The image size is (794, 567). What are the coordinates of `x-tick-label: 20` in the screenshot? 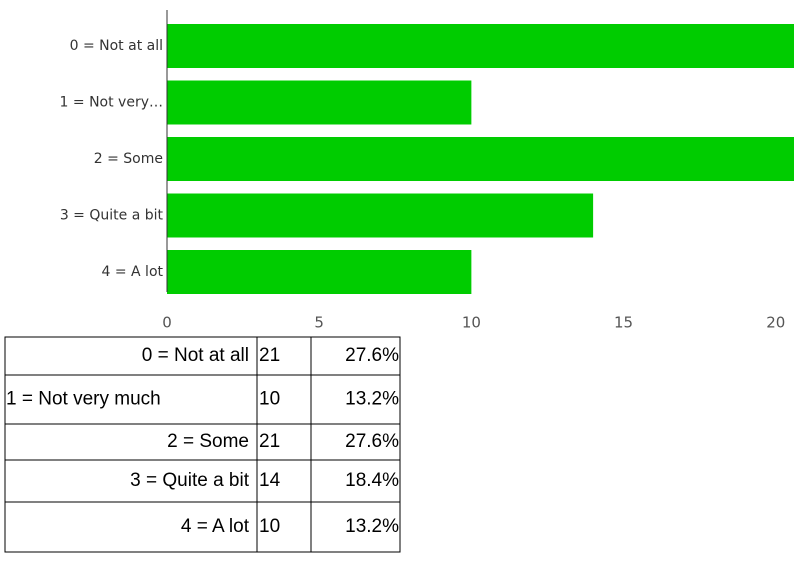 It's located at (775, 323).